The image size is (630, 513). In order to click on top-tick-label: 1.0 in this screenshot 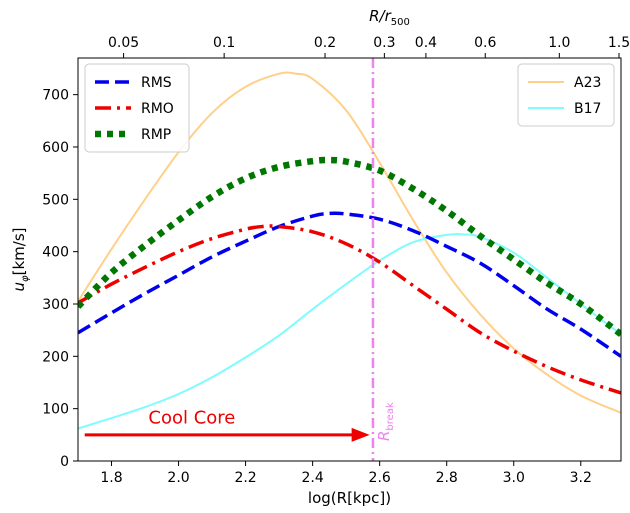, I will do `click(559, 43)`.